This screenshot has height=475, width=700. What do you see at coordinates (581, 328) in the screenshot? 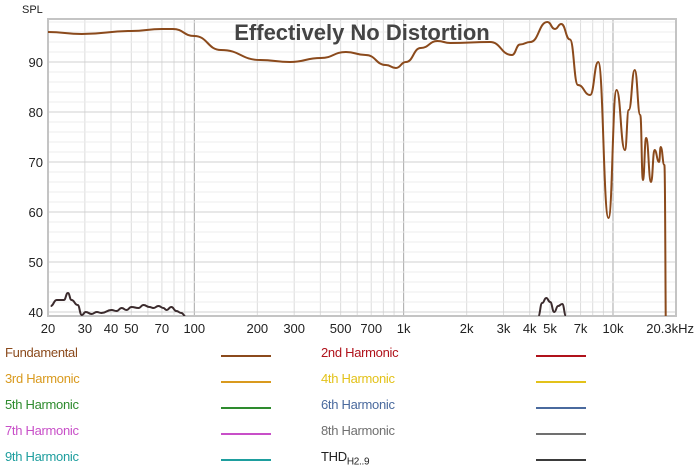
I see `x-tick-label: 7k` at bounding box center [581, 328].